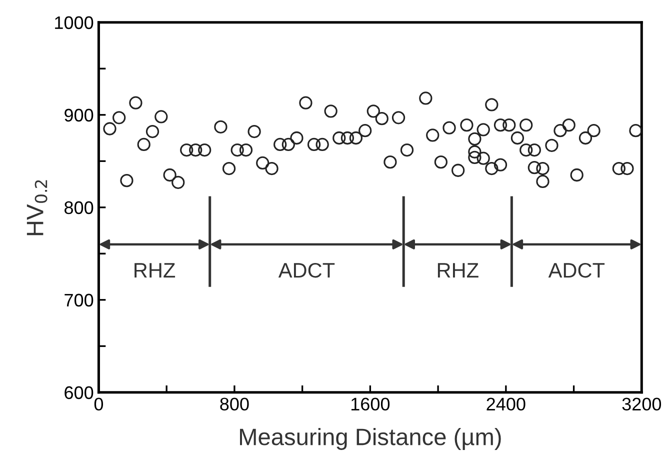  Describe the element at coordinates (79, 207) in the screenshot. I see `y-tick-label: 800` at that location.